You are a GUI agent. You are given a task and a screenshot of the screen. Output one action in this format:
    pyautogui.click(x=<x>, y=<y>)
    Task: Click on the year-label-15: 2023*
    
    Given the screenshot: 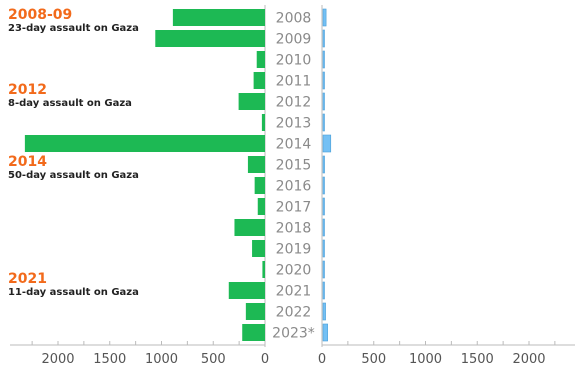 What is the action you would take?
    pyautogui.click(x=293, y=334)
    